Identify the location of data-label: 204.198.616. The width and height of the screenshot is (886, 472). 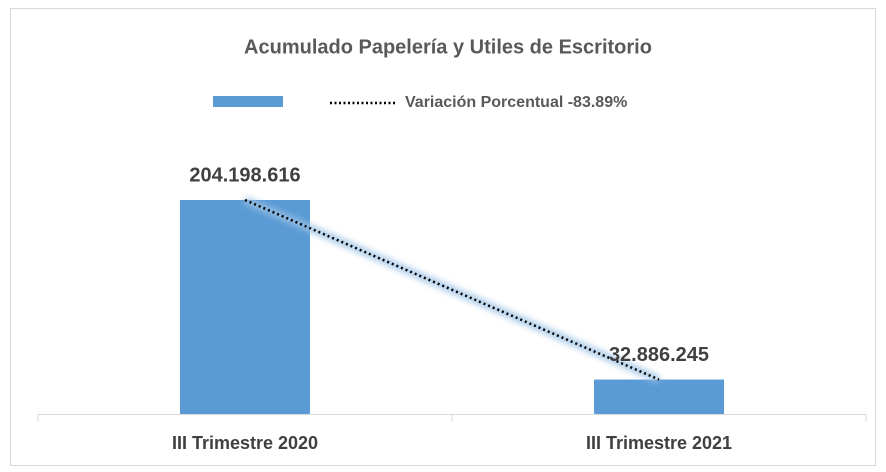
(244, 175).